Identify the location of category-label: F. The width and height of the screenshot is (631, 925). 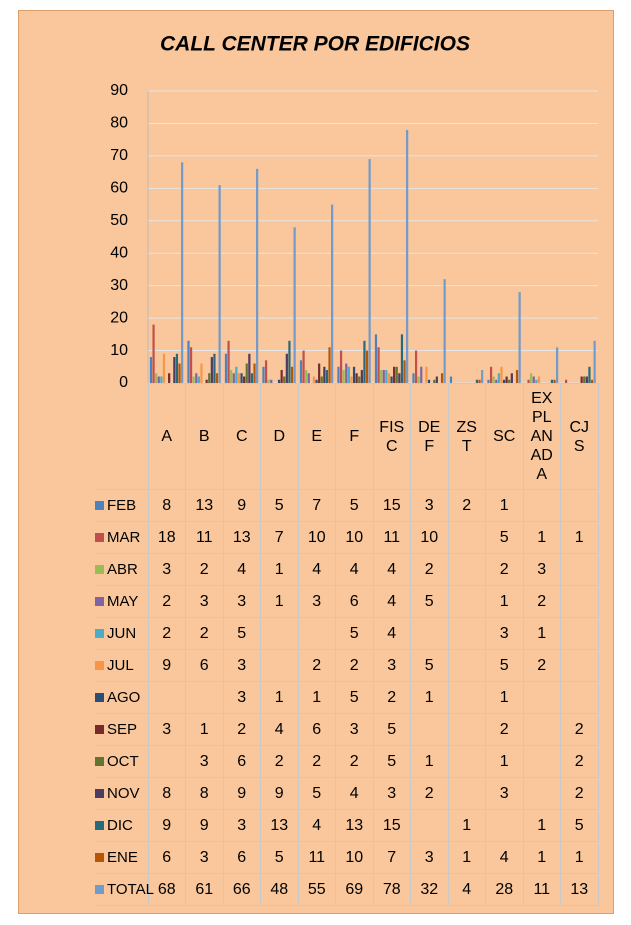
(354, 436).